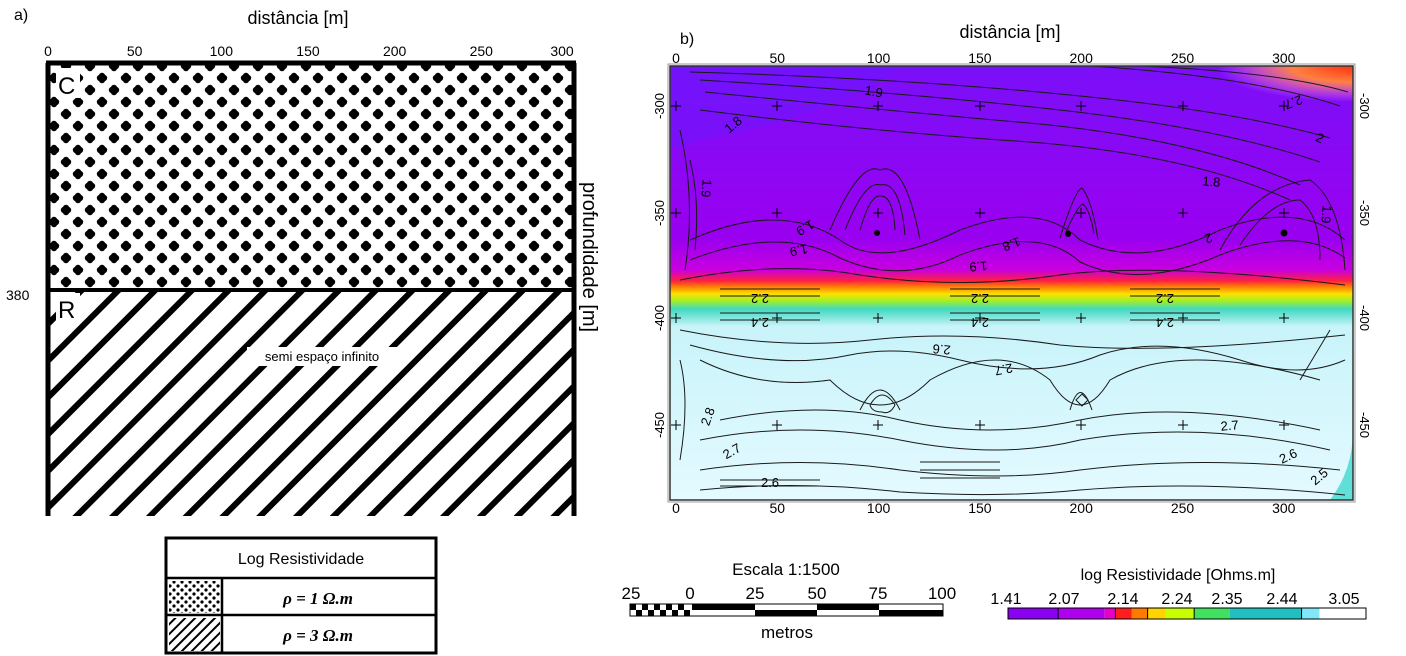  Describe the element at coordinates (1364, 318) in the screenshot. I see `panel-b-y-tick-right: -400` at that location.